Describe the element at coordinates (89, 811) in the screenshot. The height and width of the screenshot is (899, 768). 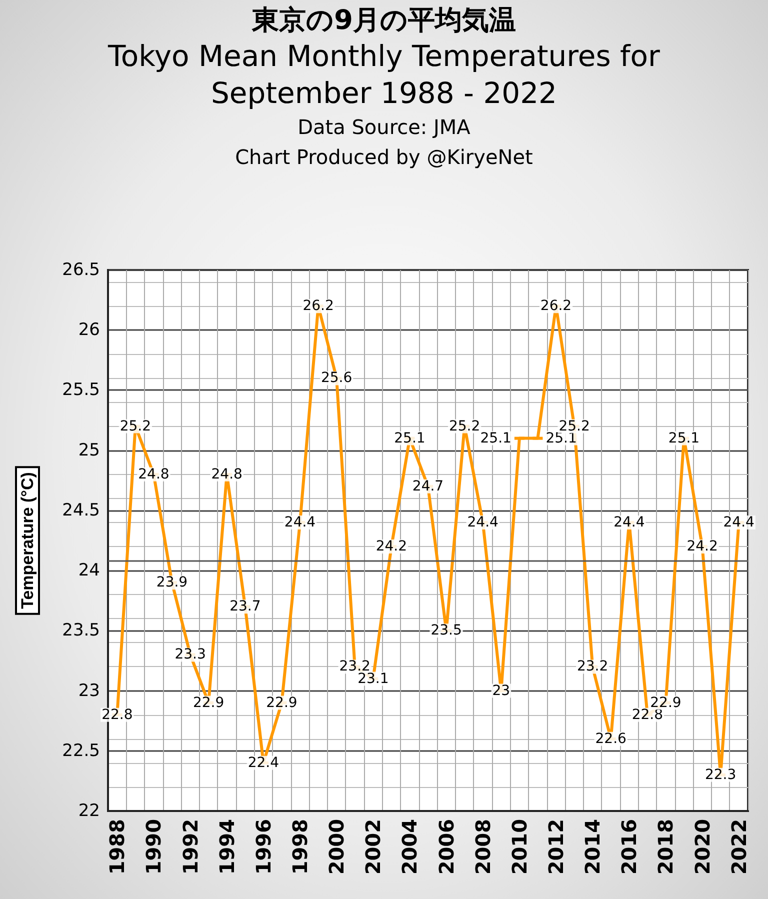
I see `y-tick-label: 22` at that location.